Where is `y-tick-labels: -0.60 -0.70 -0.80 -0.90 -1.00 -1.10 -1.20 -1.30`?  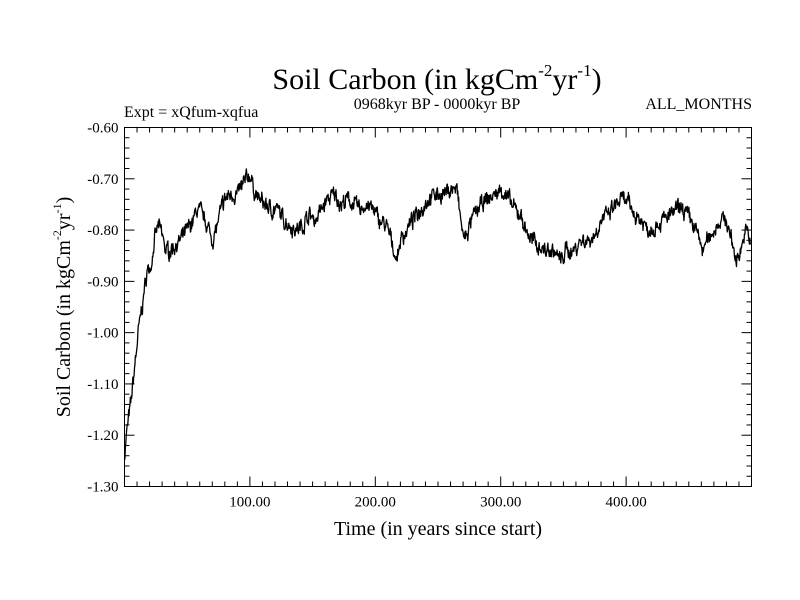 y-tick-labels: -0.60 -0.70 -0.80 -0.90 -1.00 -1.10 -1.20 -1.30 is located at coordinates (102, 308).